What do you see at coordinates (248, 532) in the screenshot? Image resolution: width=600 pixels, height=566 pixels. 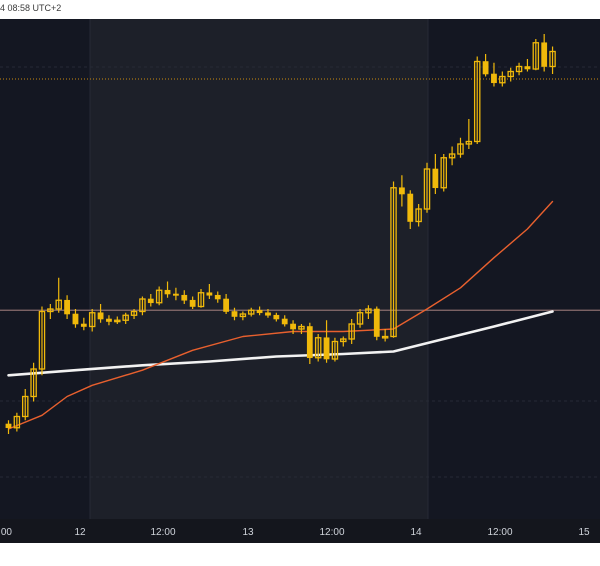 I see `x-tick-label: 13` at bounding box center [248, 532].